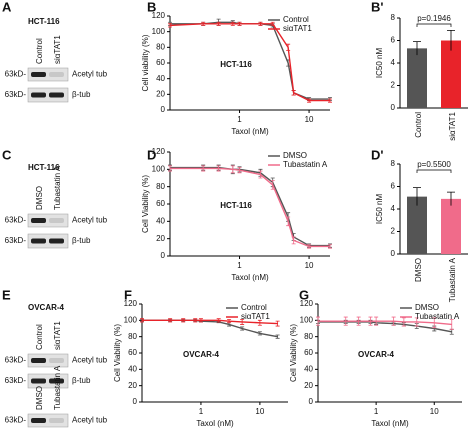 This screenshot has width=474, height=428. What do you see at coordinates (151, 154) in the screenshot?
I see `panel-label: D` at bounding box center [151, 154].